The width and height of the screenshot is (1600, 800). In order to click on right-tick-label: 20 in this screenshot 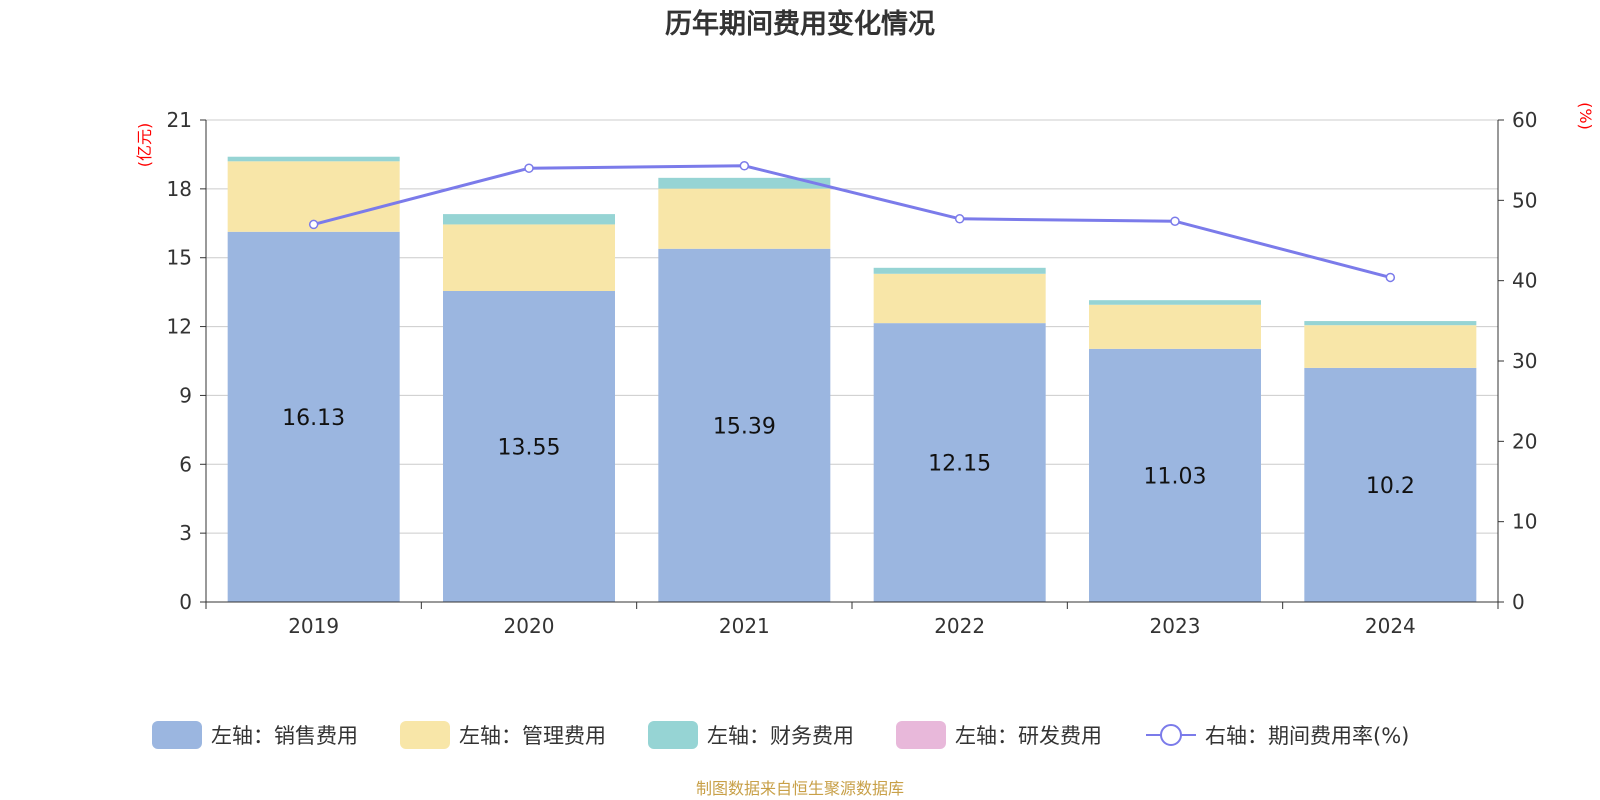, I will do `click(1524, 441)`.